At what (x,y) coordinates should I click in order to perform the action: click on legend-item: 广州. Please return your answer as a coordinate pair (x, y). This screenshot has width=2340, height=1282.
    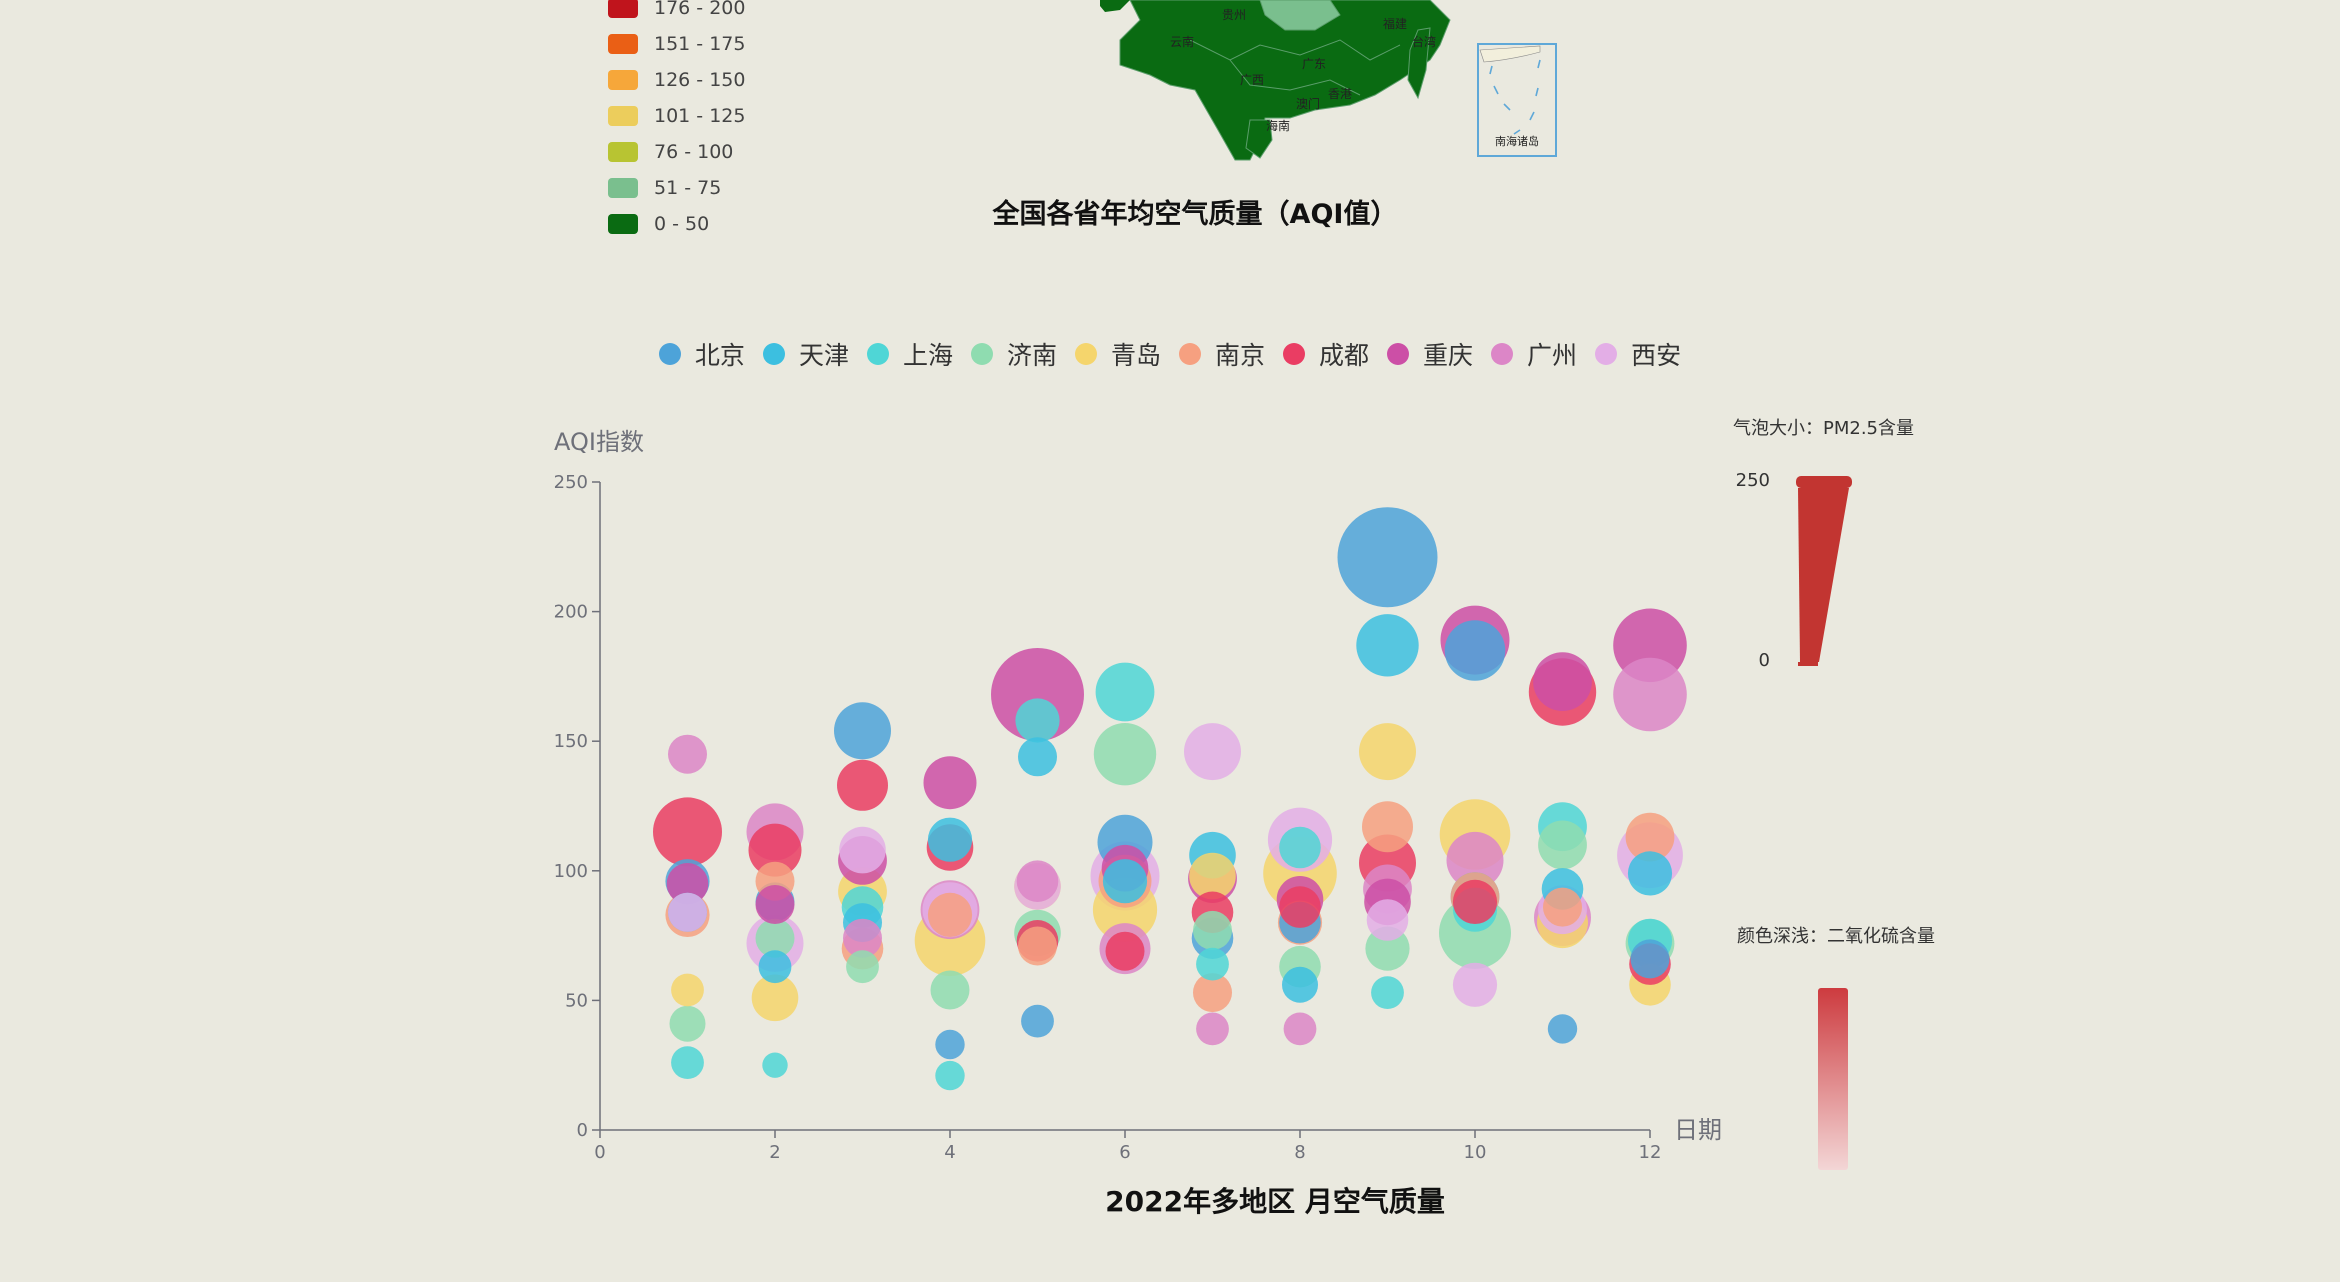
    Looking at the image, I should click on (1534, 354).